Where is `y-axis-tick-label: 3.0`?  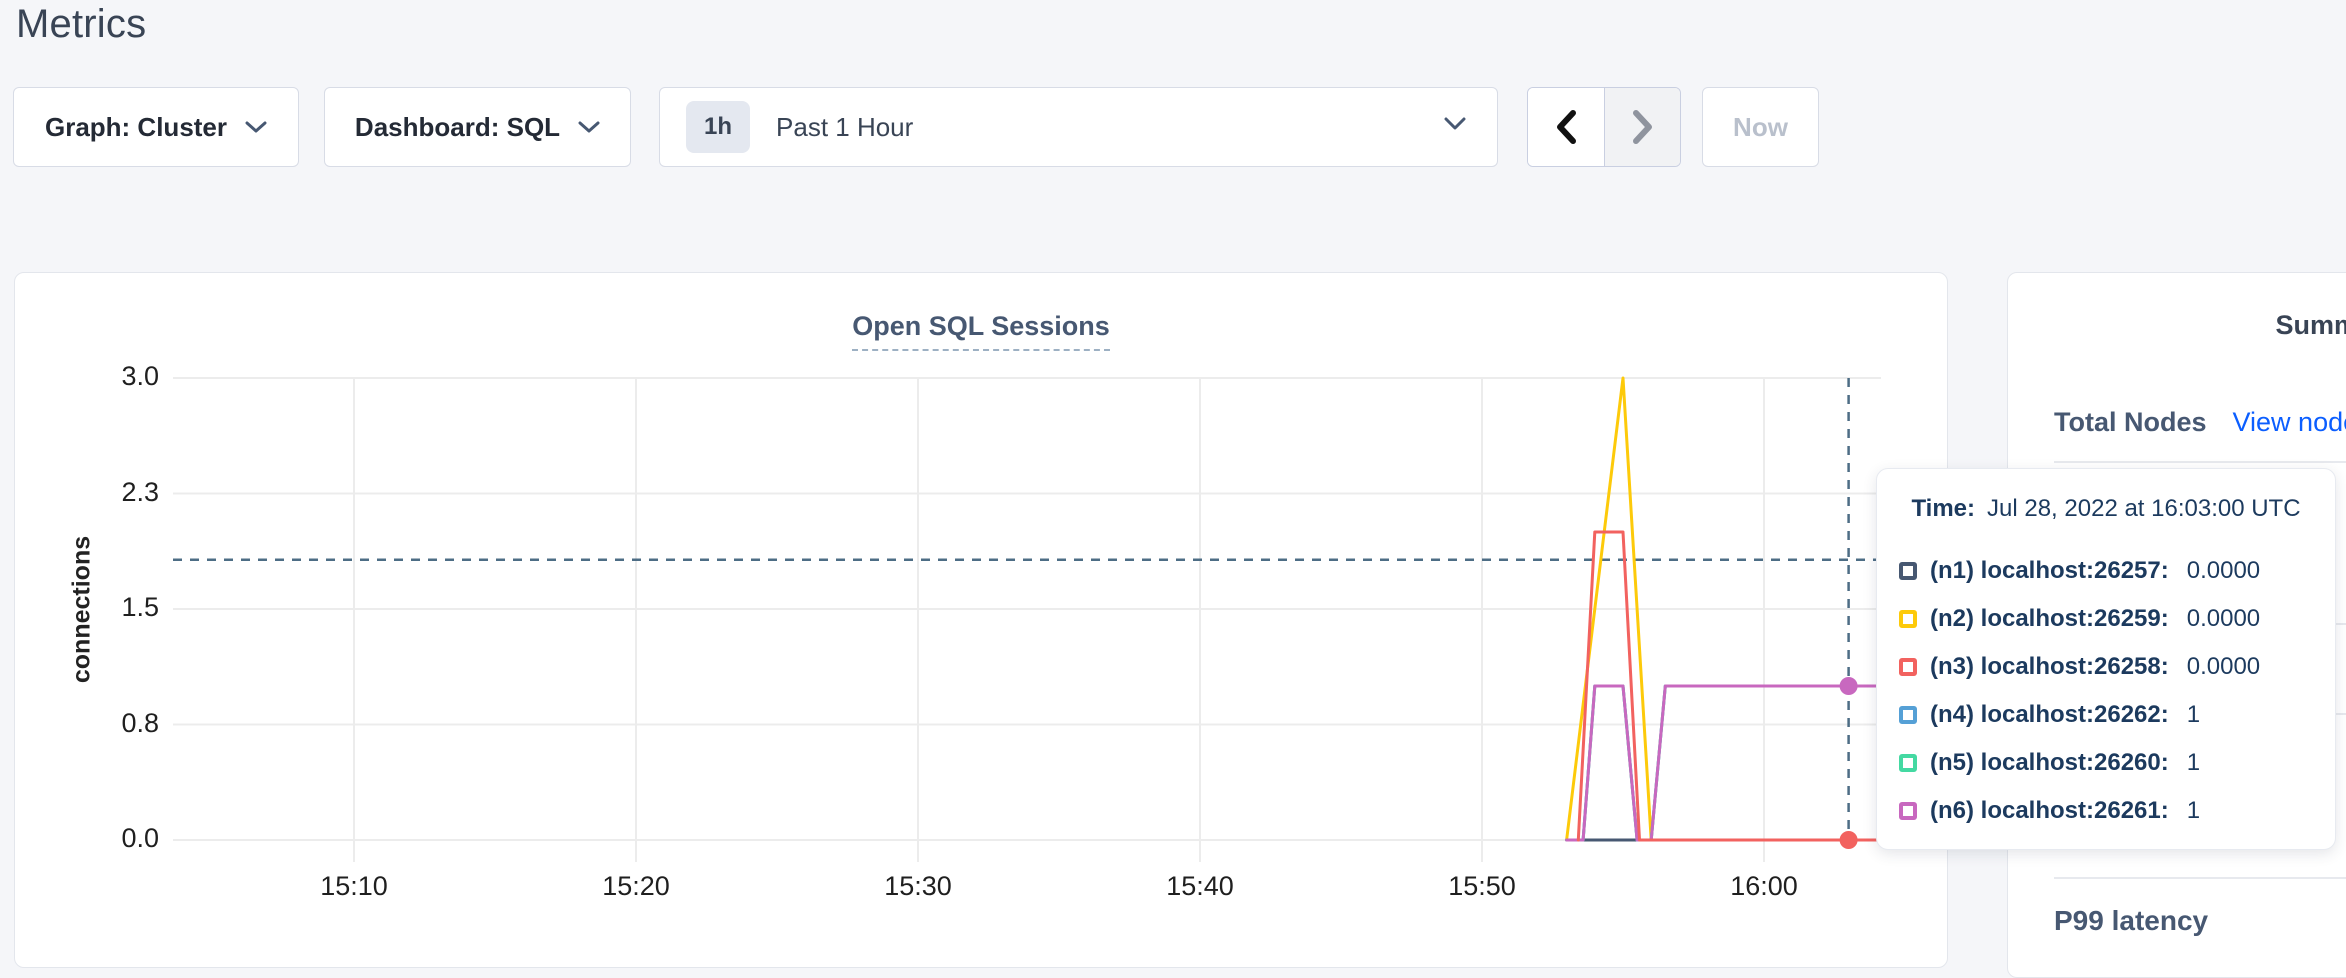
y-axis-tick-label: 3.0 is located at coordinates (140, 376).